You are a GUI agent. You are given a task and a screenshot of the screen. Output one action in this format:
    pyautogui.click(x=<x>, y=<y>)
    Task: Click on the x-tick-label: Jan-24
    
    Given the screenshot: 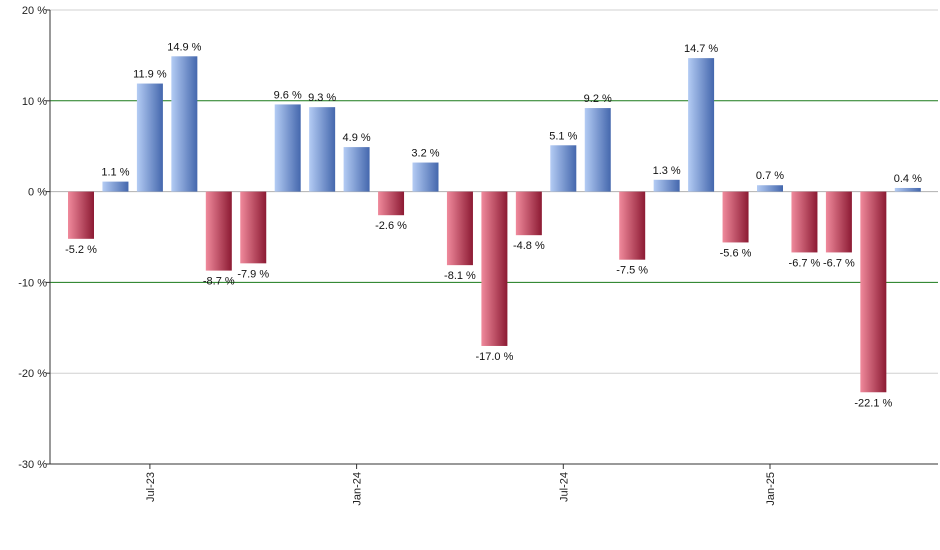 What is the action you would take?
    pyautogui.click(x=358, y=489)
    